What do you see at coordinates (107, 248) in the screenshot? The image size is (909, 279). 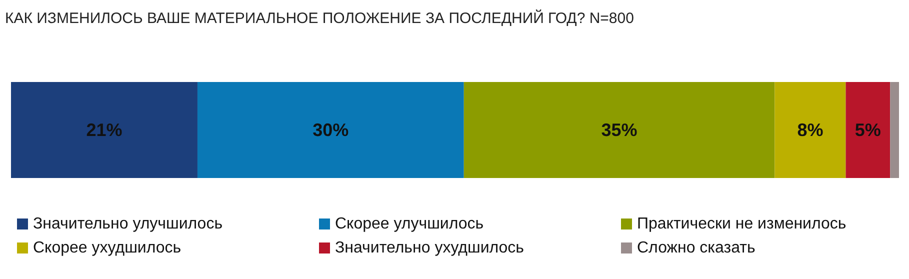 I see `legend-label: Скорее ухудшилось` at bounding box center [107, 248].